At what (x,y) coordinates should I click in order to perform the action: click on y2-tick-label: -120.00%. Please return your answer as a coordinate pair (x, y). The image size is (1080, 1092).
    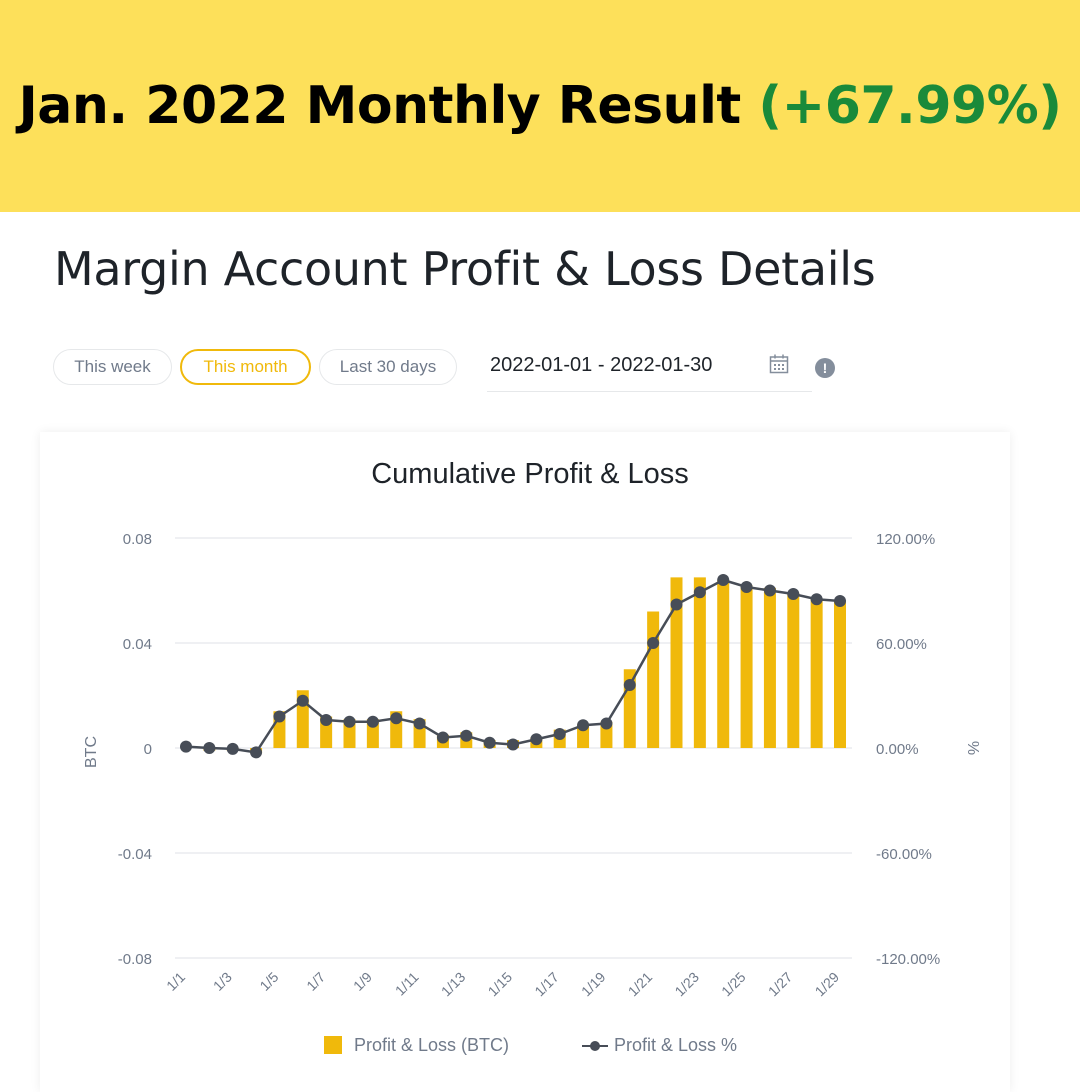
    Looking at the image, I should click on (908, 959).